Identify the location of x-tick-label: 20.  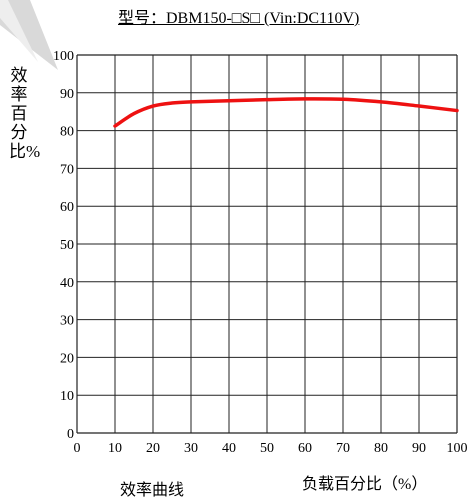
(153, 448).